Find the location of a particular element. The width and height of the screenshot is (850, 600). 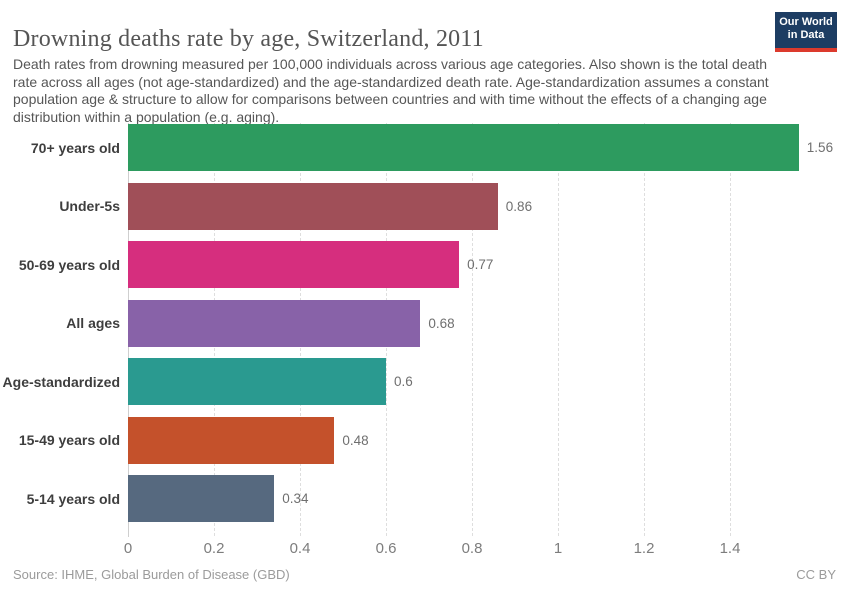

category-label: 50-69 years old is located at coordinates (69, 264).